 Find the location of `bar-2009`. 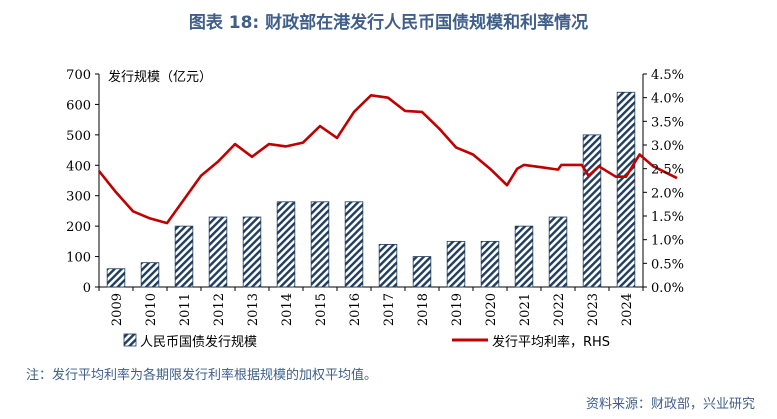

bar-2009 is located at coordinates (116, 278).